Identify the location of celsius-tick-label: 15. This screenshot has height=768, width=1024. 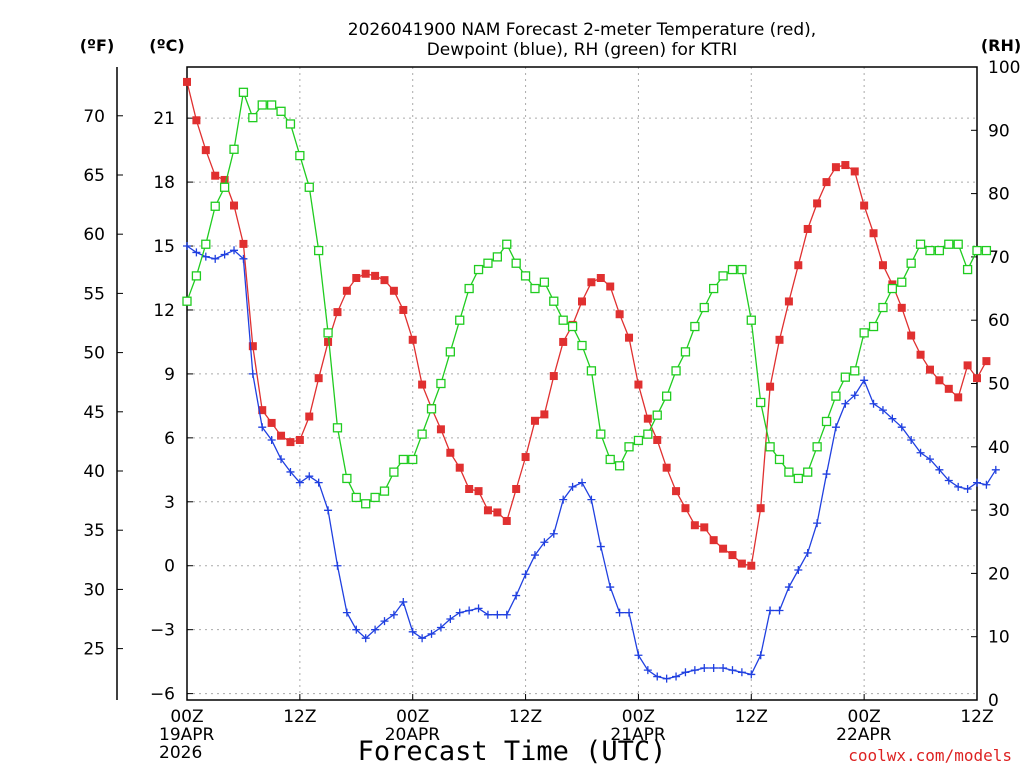
(164, 247).